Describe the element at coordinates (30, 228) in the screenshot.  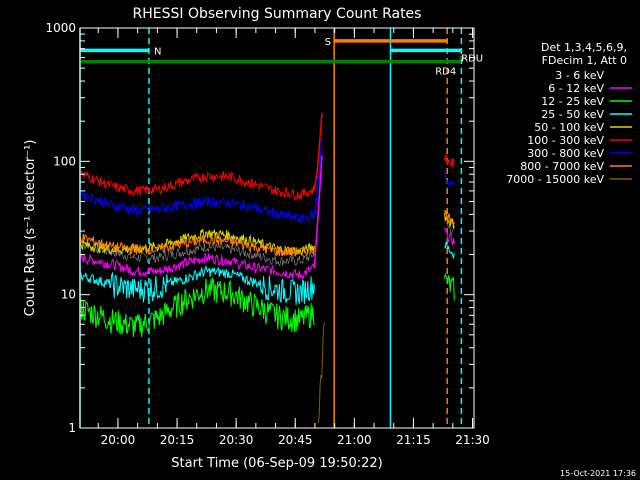
I see `y-axis-label: Count Rate (s⁻¹ detector⁻¹)` at that location.